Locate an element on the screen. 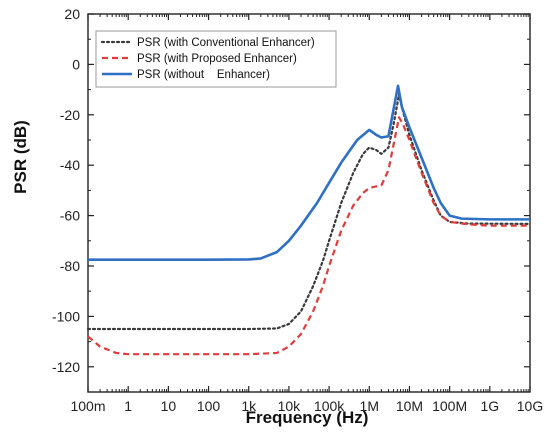  x-axis-title: Frequency (Hz) is located at coordinates (307, 417).